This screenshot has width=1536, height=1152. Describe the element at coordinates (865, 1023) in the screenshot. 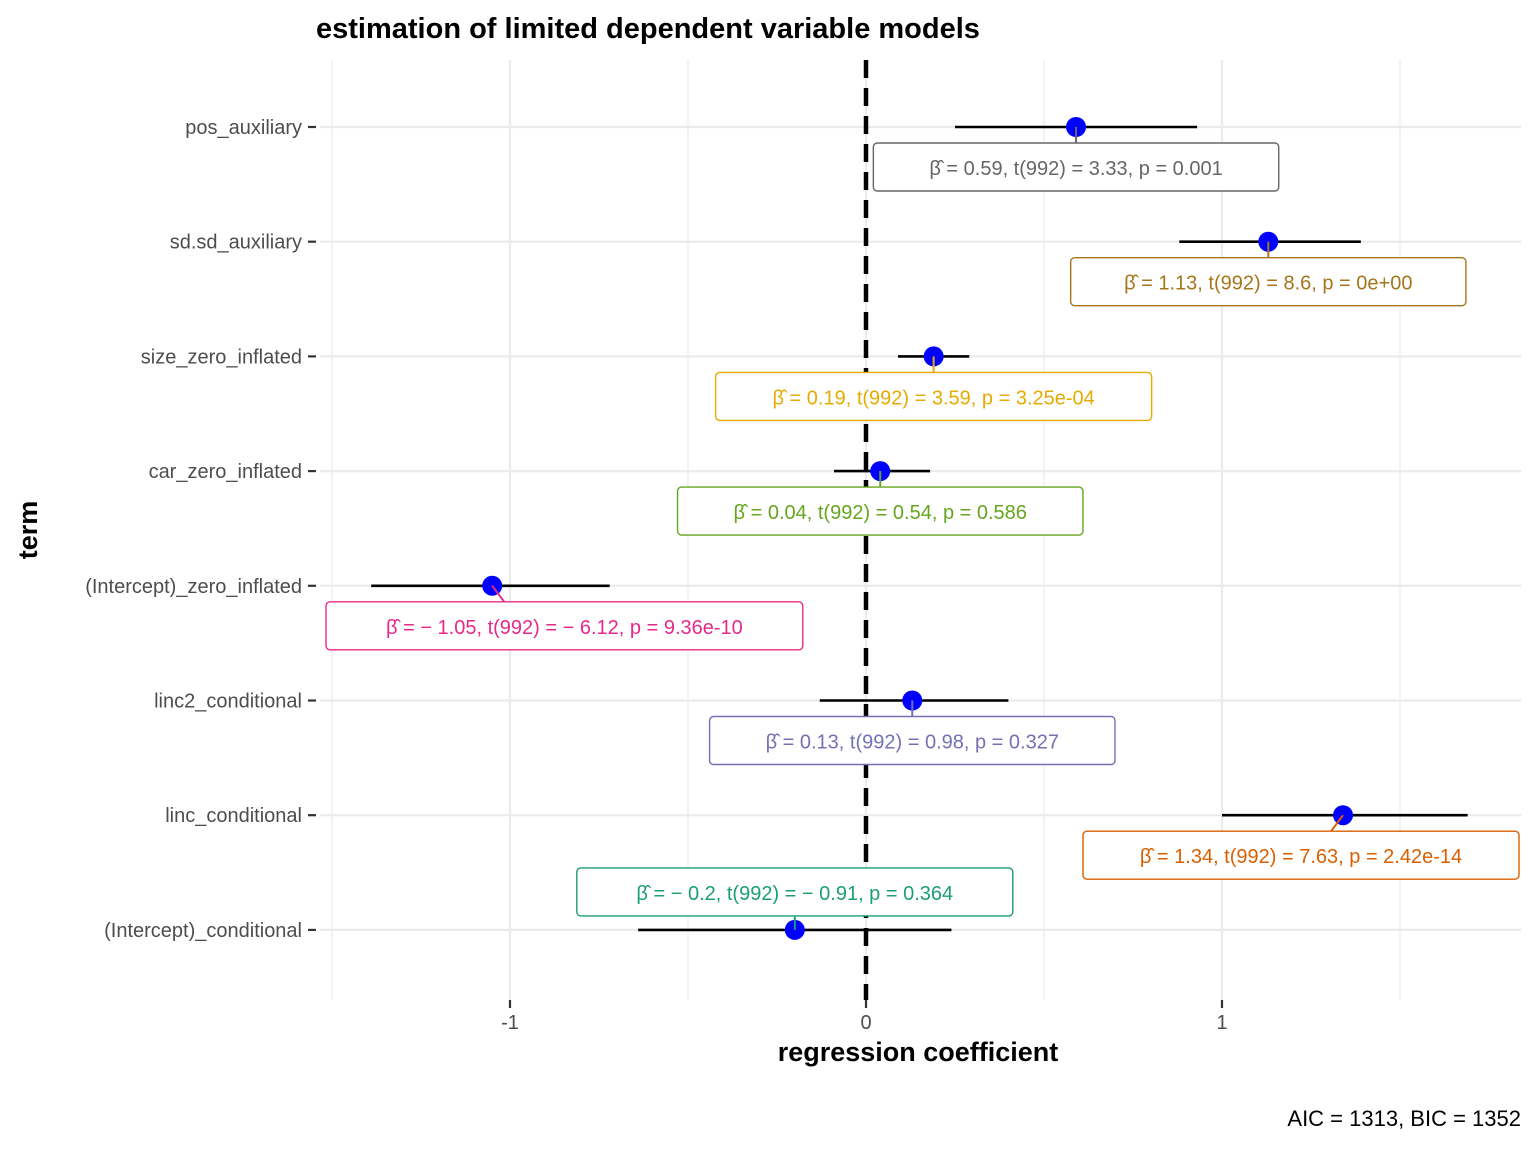

I see `x-tick-label: 0` at that location.